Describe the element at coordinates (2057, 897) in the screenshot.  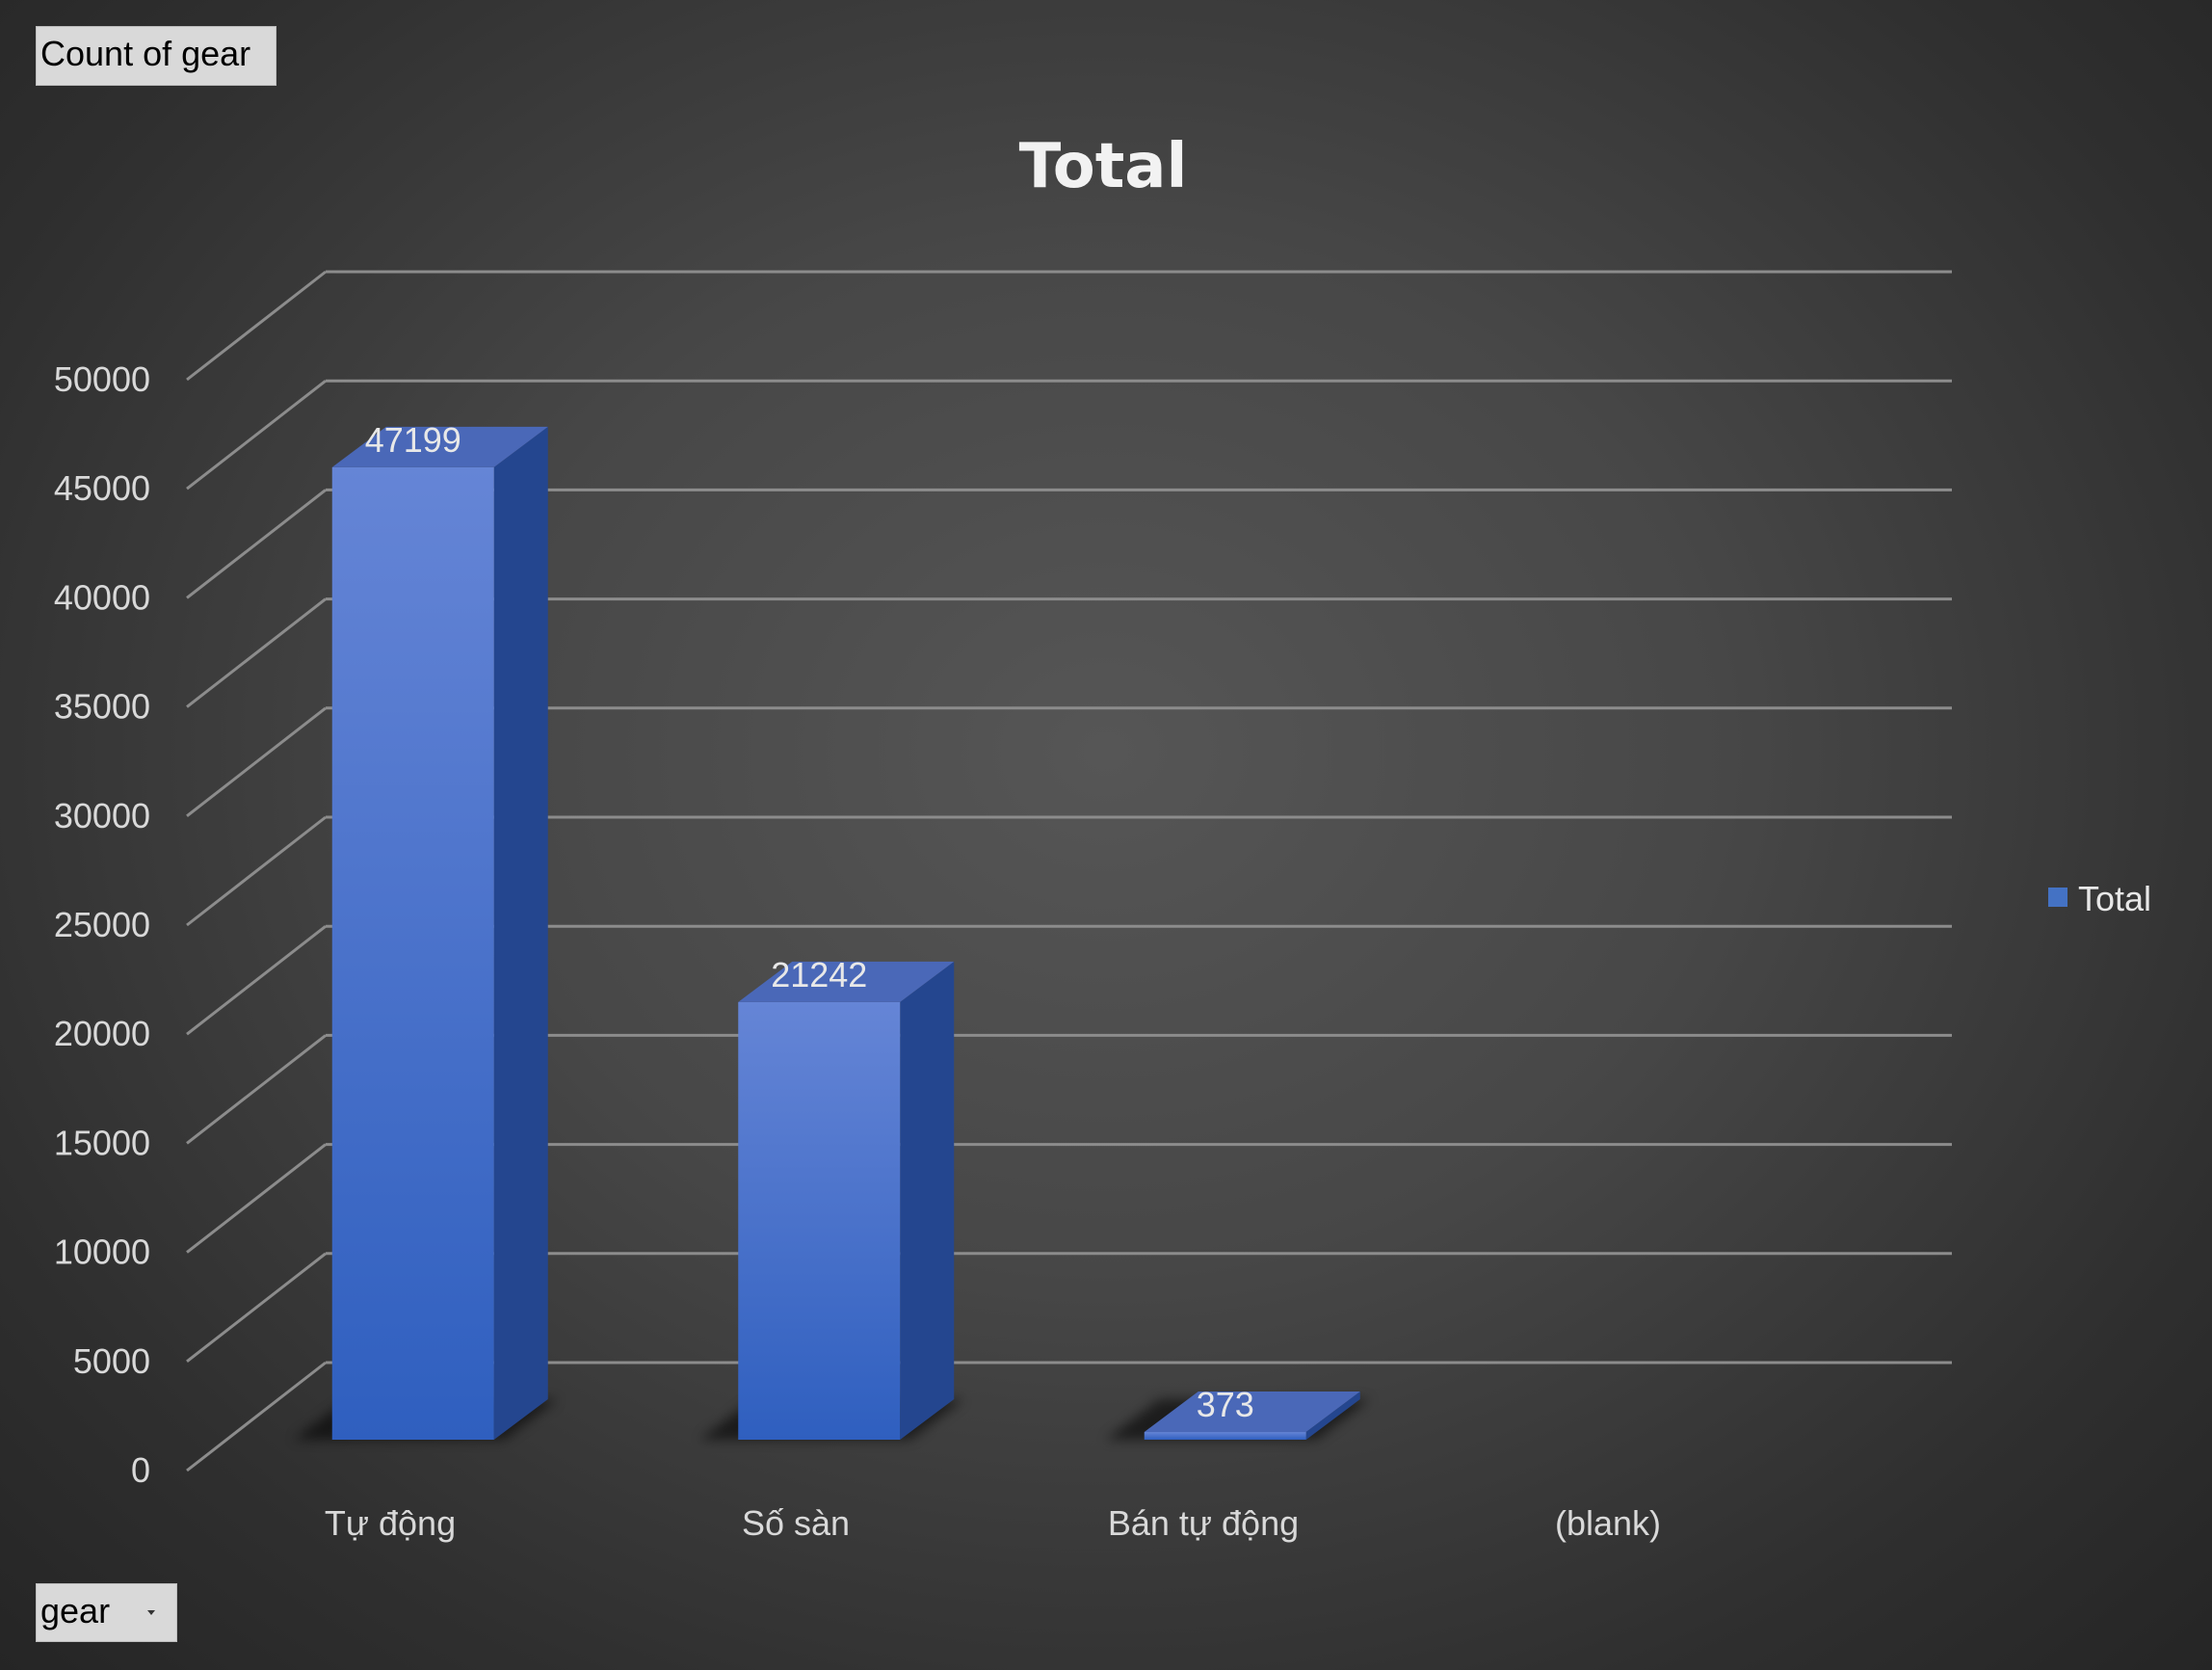
I see `legend-swatch-total` at that location.